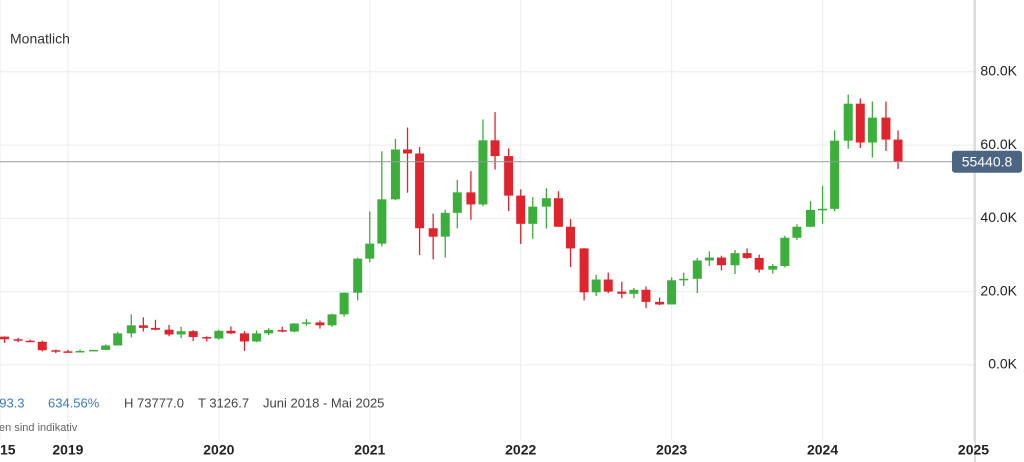 The height and width of the screenshot is (462, 1024). Describe the element at coordinates (671, 450) in the screenshot. I see `x-tick-label: 2023` at that location.